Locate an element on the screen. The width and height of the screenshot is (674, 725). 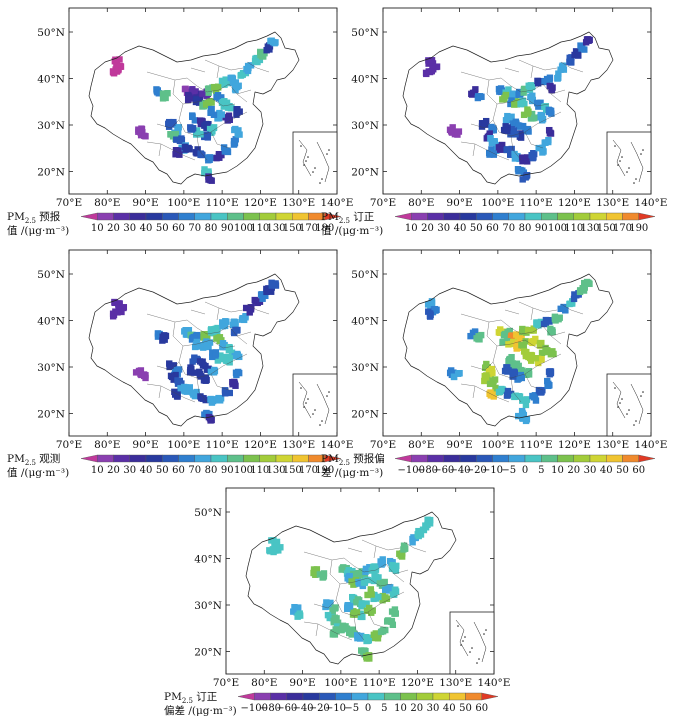
lon-tick-label: 110°E is located at coordinates (222, 445).